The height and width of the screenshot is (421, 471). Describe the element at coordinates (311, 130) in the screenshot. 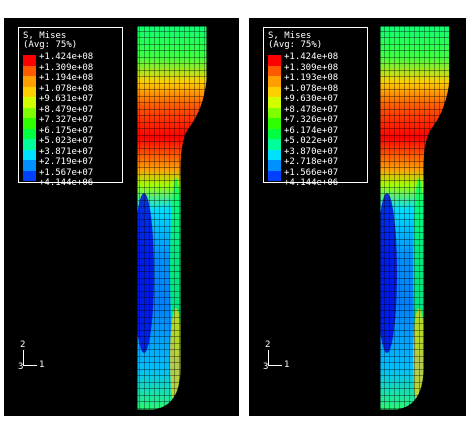

I see `legend-value: +6.174e+07` at that location.